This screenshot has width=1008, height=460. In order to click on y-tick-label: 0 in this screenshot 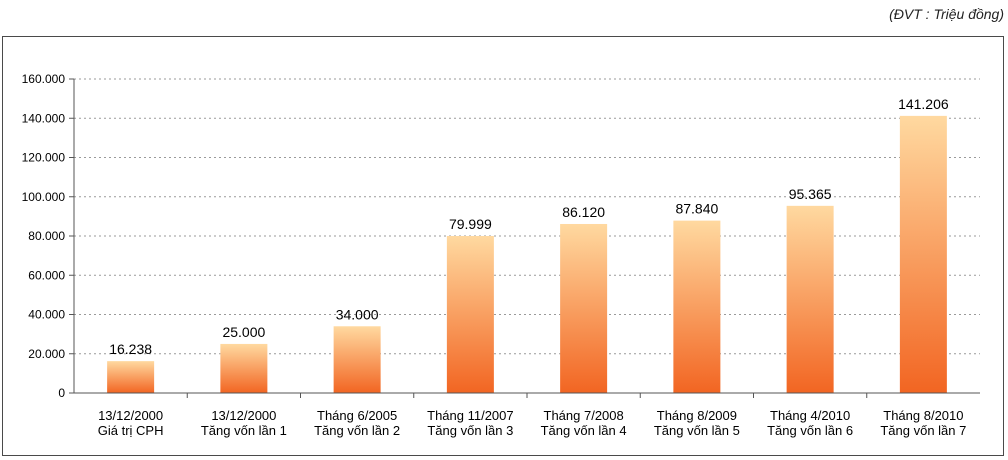, I will do `click(61, 393)`.